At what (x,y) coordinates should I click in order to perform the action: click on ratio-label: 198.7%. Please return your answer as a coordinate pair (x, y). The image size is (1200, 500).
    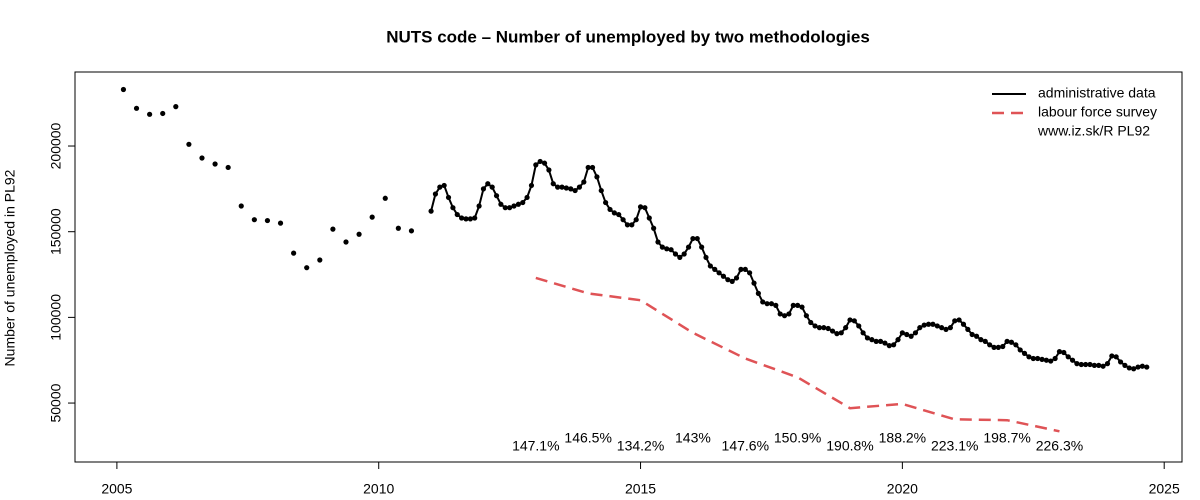
    Looking at the image, I should click on (1006, 438).